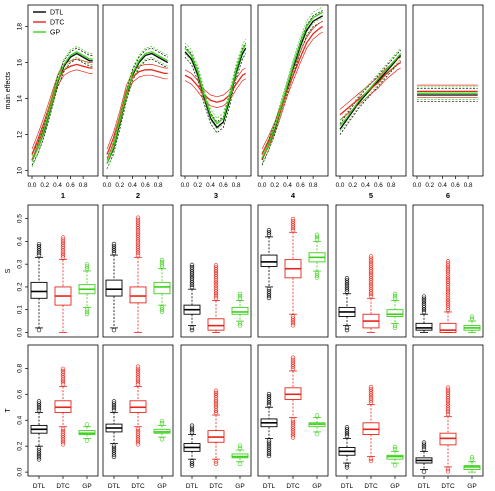 The image size is (495, 491). I want to click on box-s-gp-p5, so click(395, 313).